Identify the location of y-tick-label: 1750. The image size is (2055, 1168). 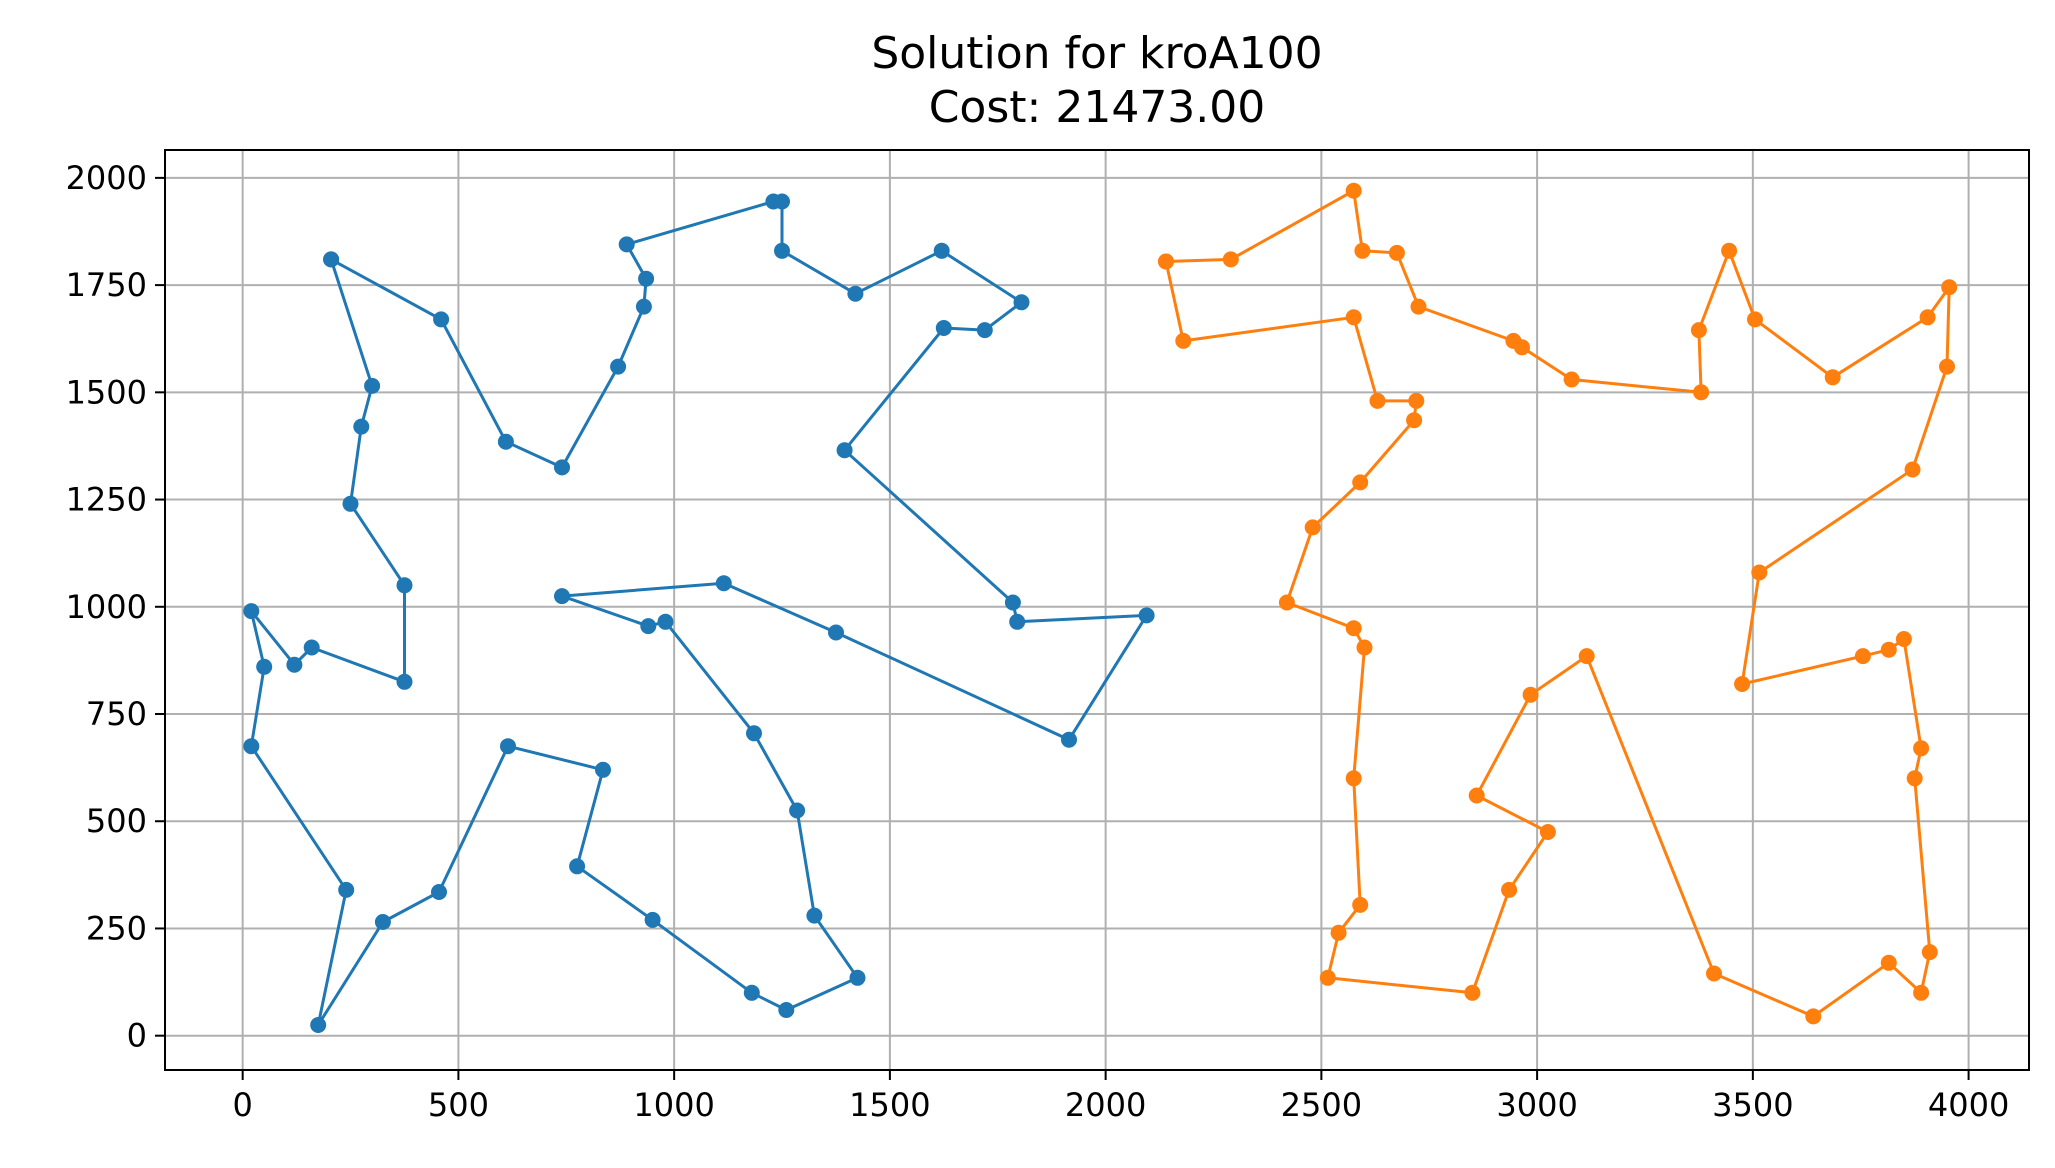
(106, 285).